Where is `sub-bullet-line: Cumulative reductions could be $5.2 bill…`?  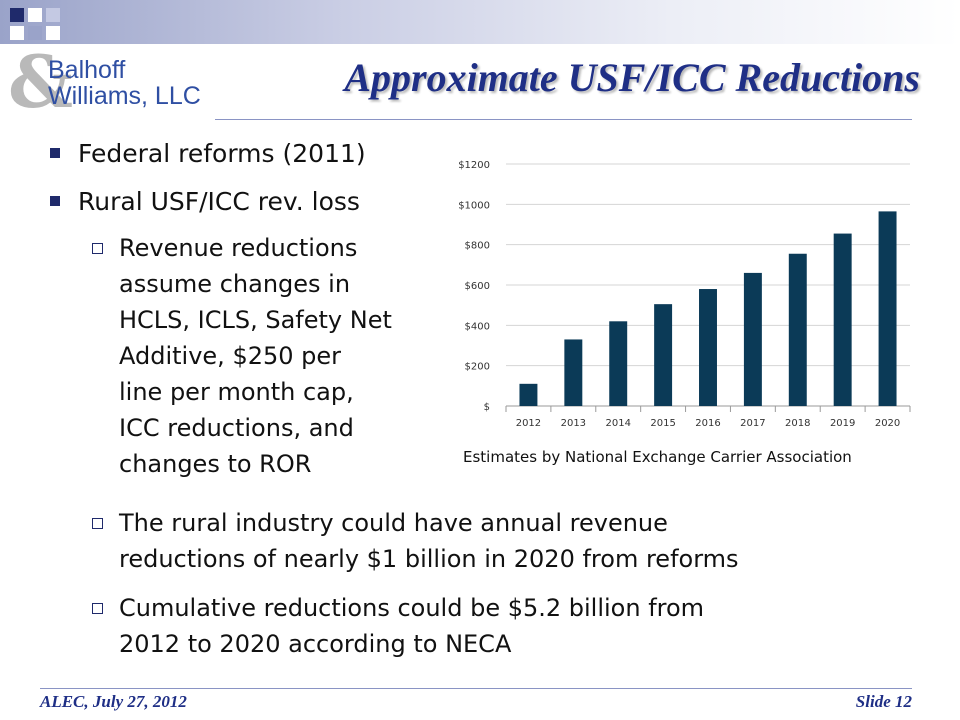
sub-bullet-line: Cumulative reductions could be $5.2 bill… is located at coordinates (412, 608).